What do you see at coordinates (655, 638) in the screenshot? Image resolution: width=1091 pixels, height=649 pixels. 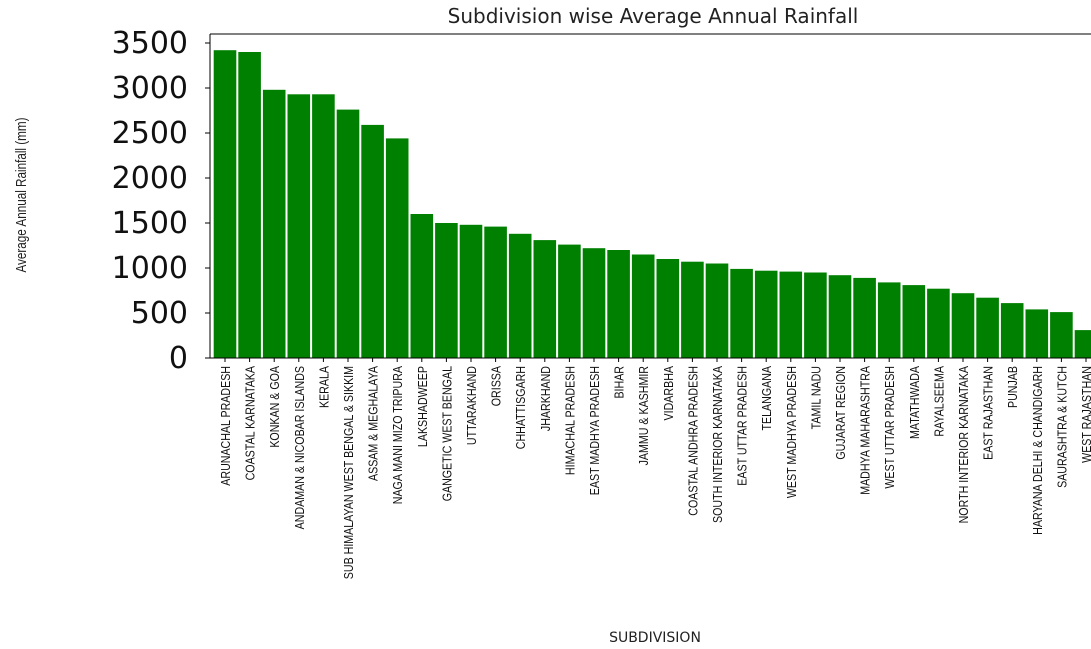 I see `x-axis-label: SUBDIVISION` at bounding box center [655, 638].